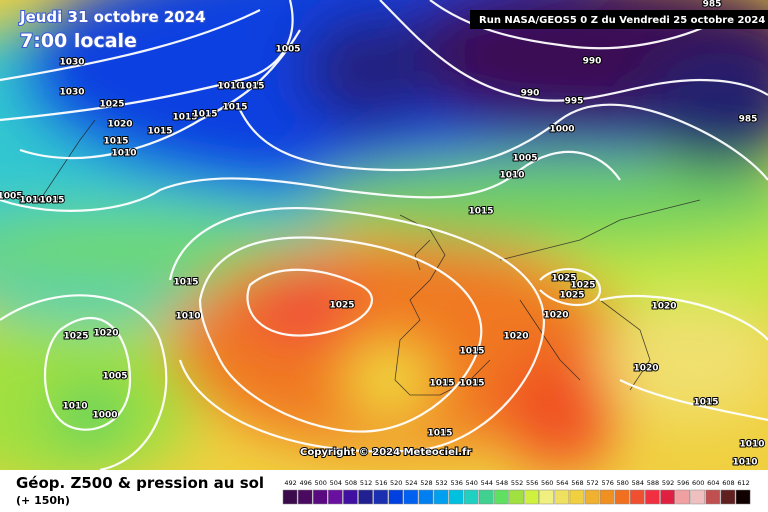 This screenshot has width=768, height=512. I want to click on scale-label: 600, so click(698, 483).